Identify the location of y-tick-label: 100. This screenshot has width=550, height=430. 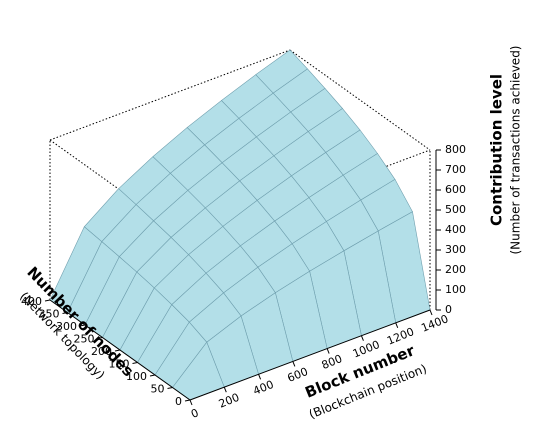
(136, 376).